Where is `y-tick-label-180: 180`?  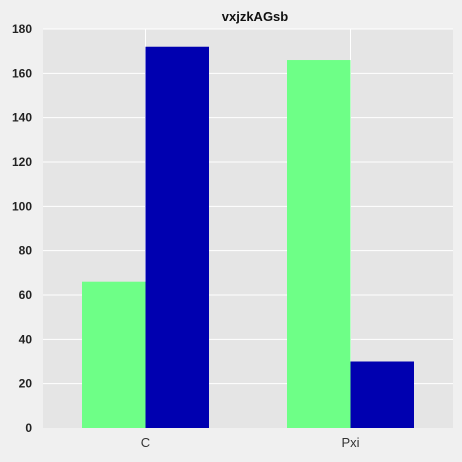 y-tick-label-180: 180 is located at coordinates (22, 29).